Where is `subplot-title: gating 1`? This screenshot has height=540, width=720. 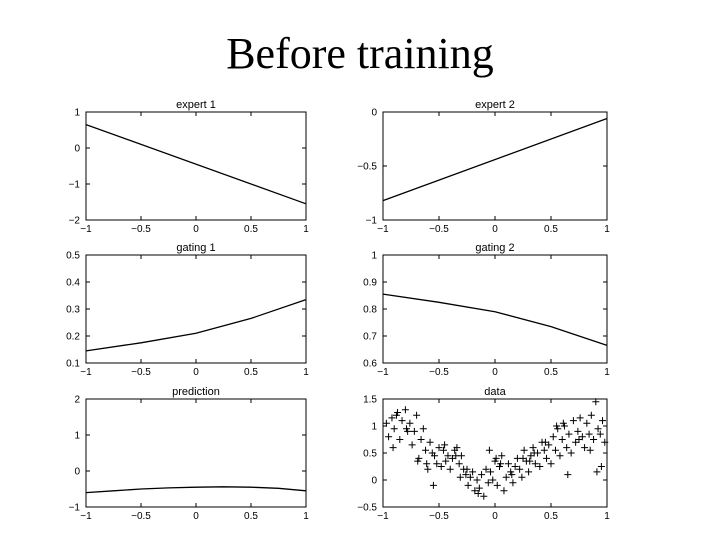 subplot-title: gating 1 is located at coordinates (195, 248).